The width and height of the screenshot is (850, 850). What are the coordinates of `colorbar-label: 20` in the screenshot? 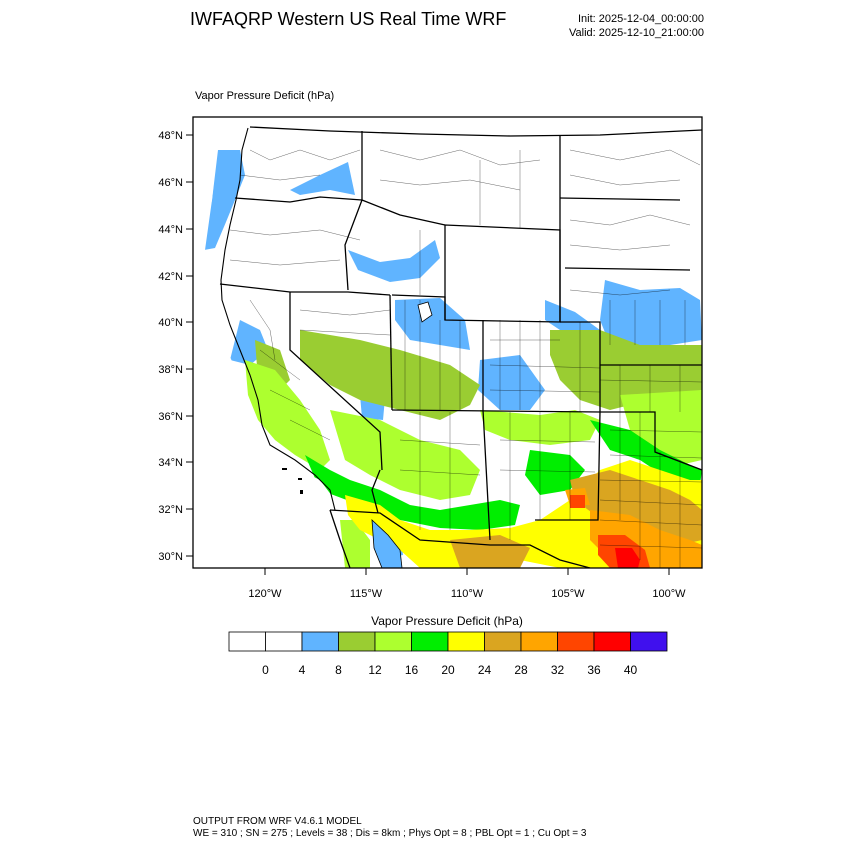 It's located at (448, 670).